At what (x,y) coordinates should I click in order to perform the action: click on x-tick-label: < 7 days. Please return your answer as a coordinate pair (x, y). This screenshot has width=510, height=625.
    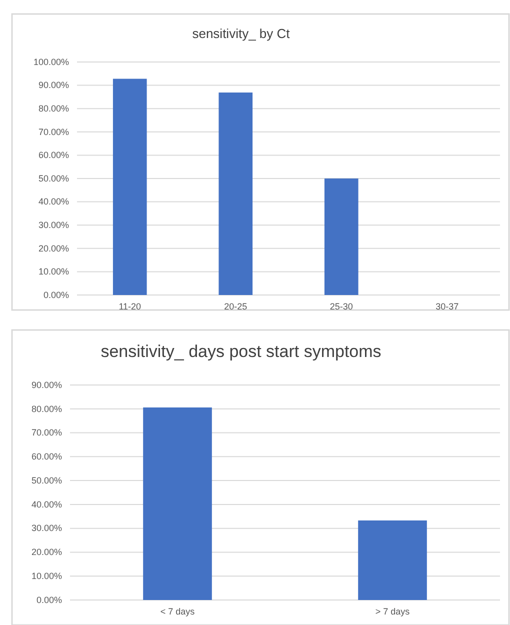
    Looking at the image, I should click on (178, 611).